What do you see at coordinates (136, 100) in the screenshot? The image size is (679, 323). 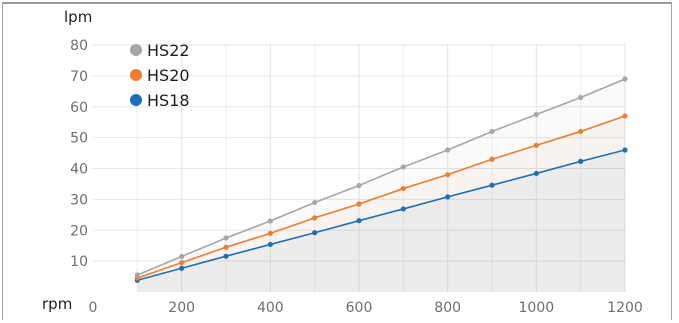 I see `legend-marker-hs18` at bounding box center [136, 100].